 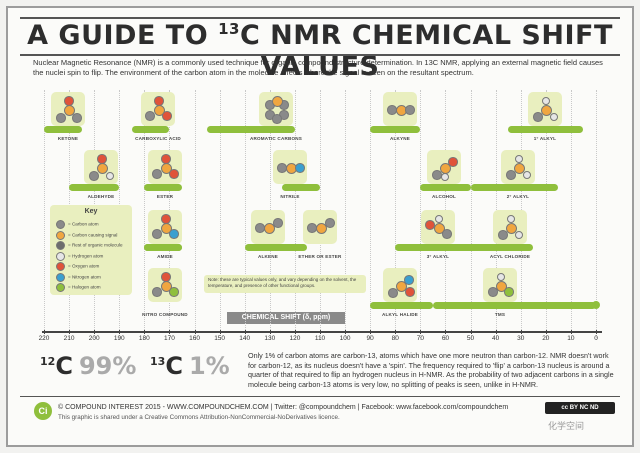 What do you see at coordinates (190, 366) in the screenshot?
I see `c13-abundance: 13C 1%` at bounding box center [190, 366].